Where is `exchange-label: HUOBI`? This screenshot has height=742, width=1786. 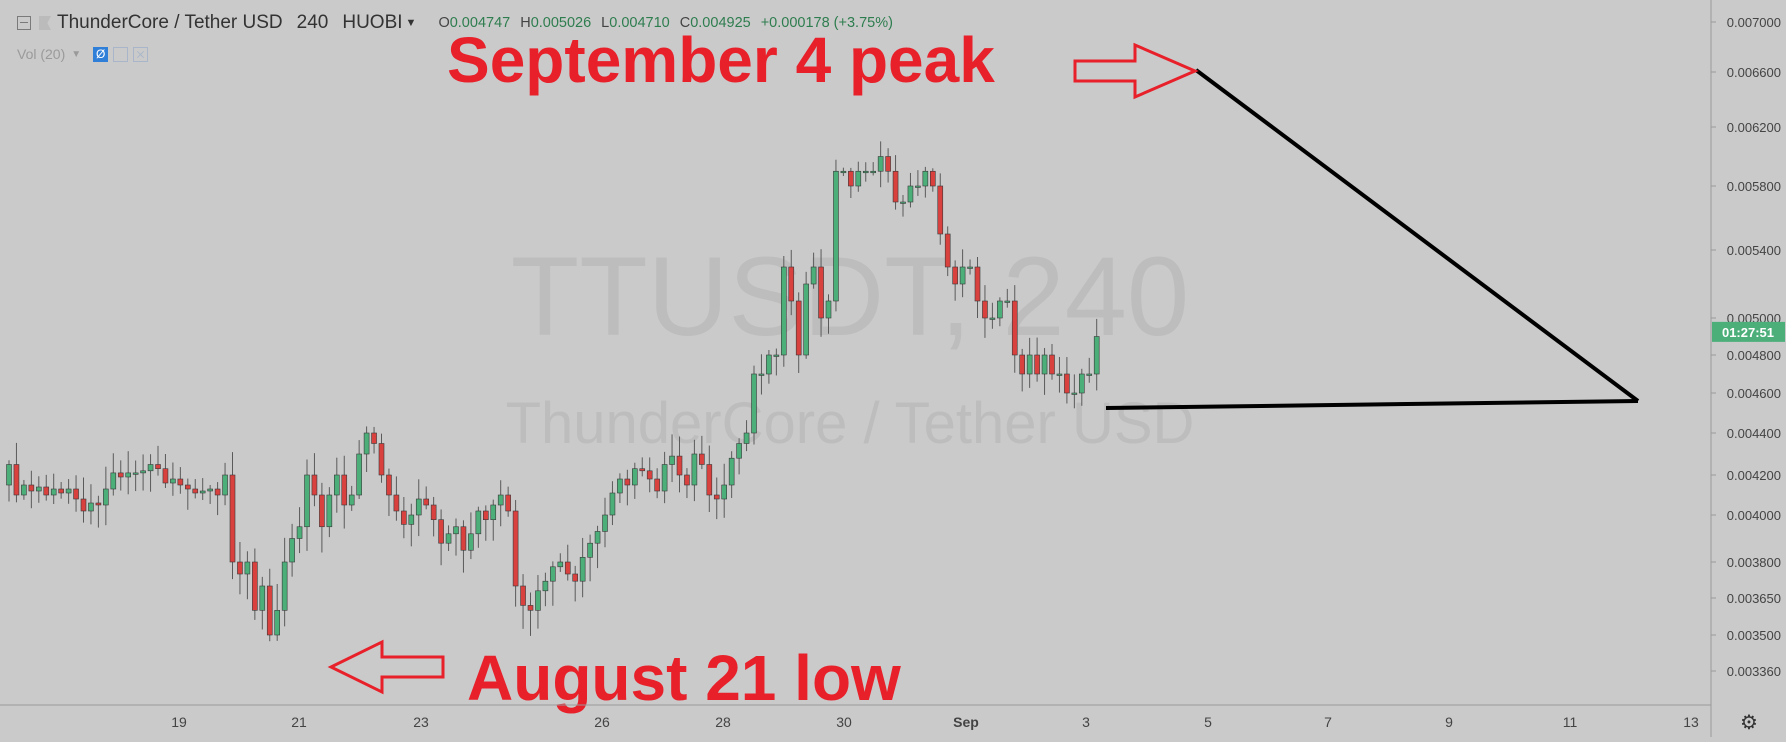
exchange-label: HUOBI is located at coordinates (372, 22).